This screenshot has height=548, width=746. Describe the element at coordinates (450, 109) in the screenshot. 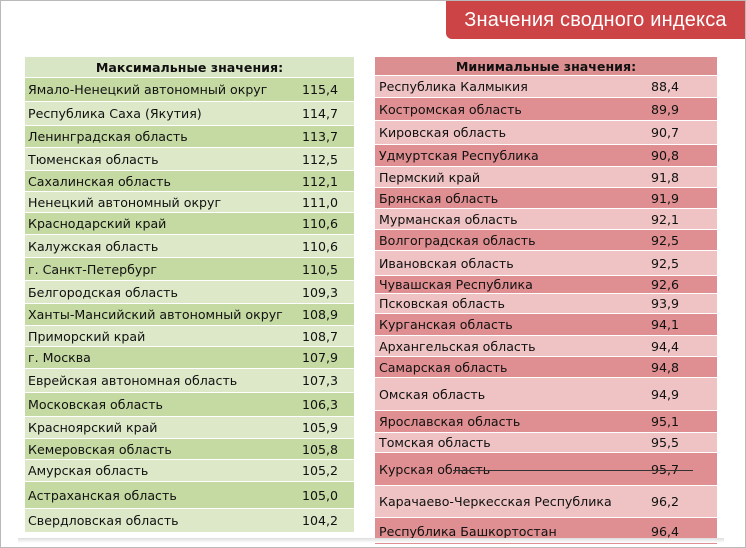

I see `min-region-name: Костромская область` at that location.